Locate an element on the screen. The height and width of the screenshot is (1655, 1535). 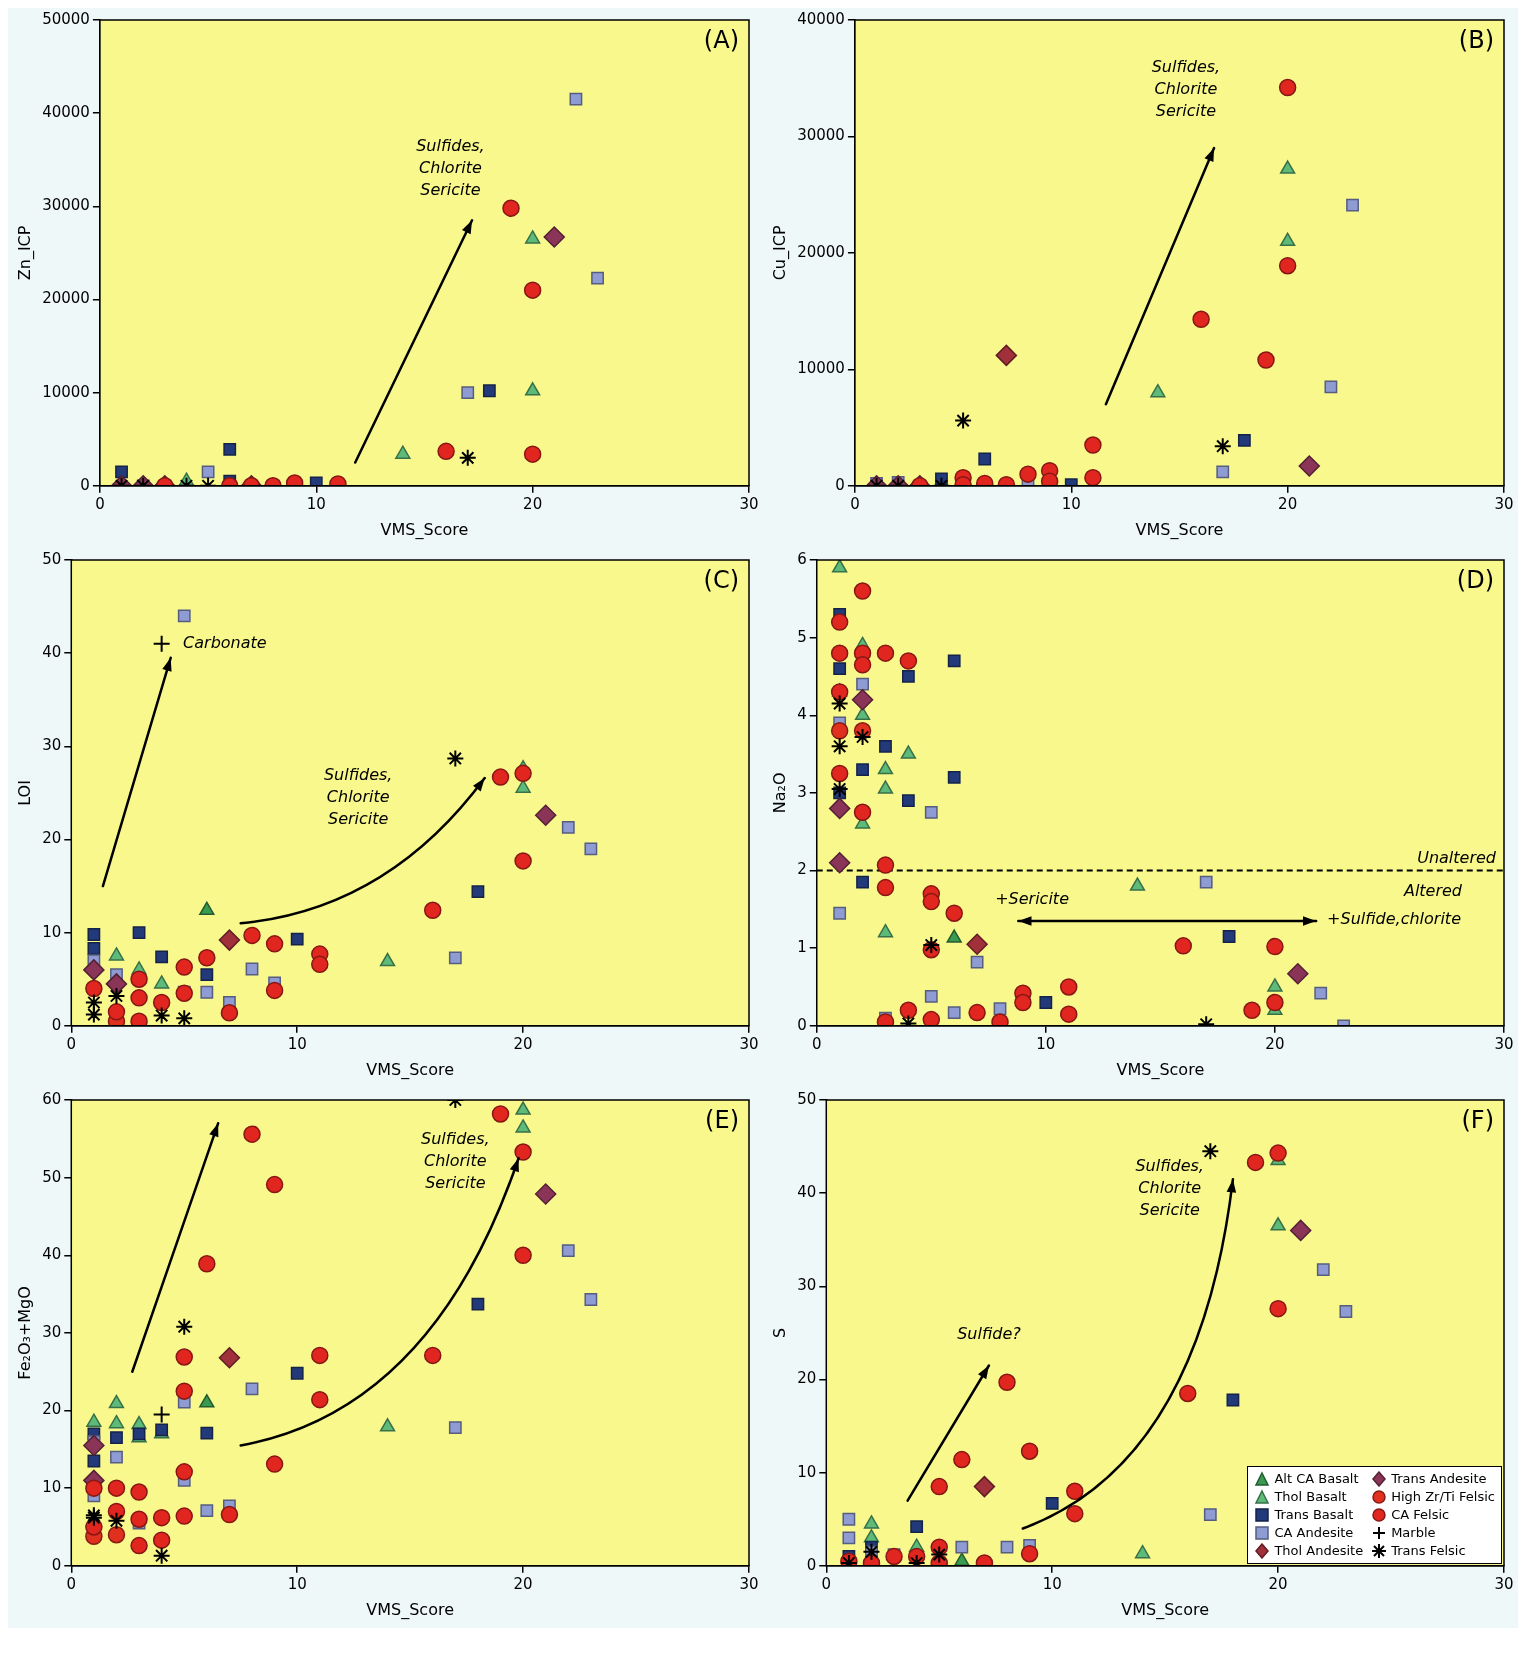
legend-label: CA Andesite is located at coordinates (1314, 1533).